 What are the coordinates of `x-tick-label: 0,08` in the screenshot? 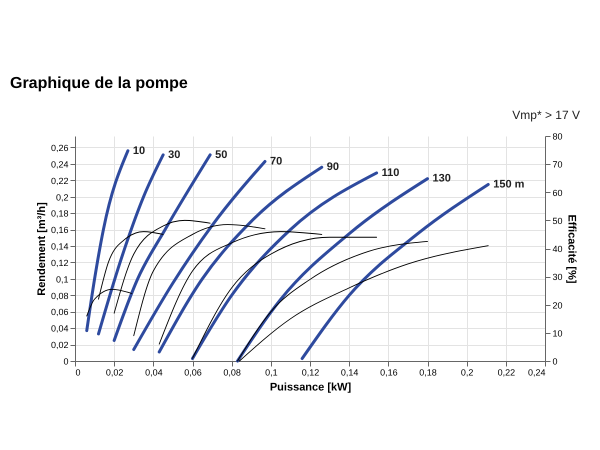 It's located at (232, 373).